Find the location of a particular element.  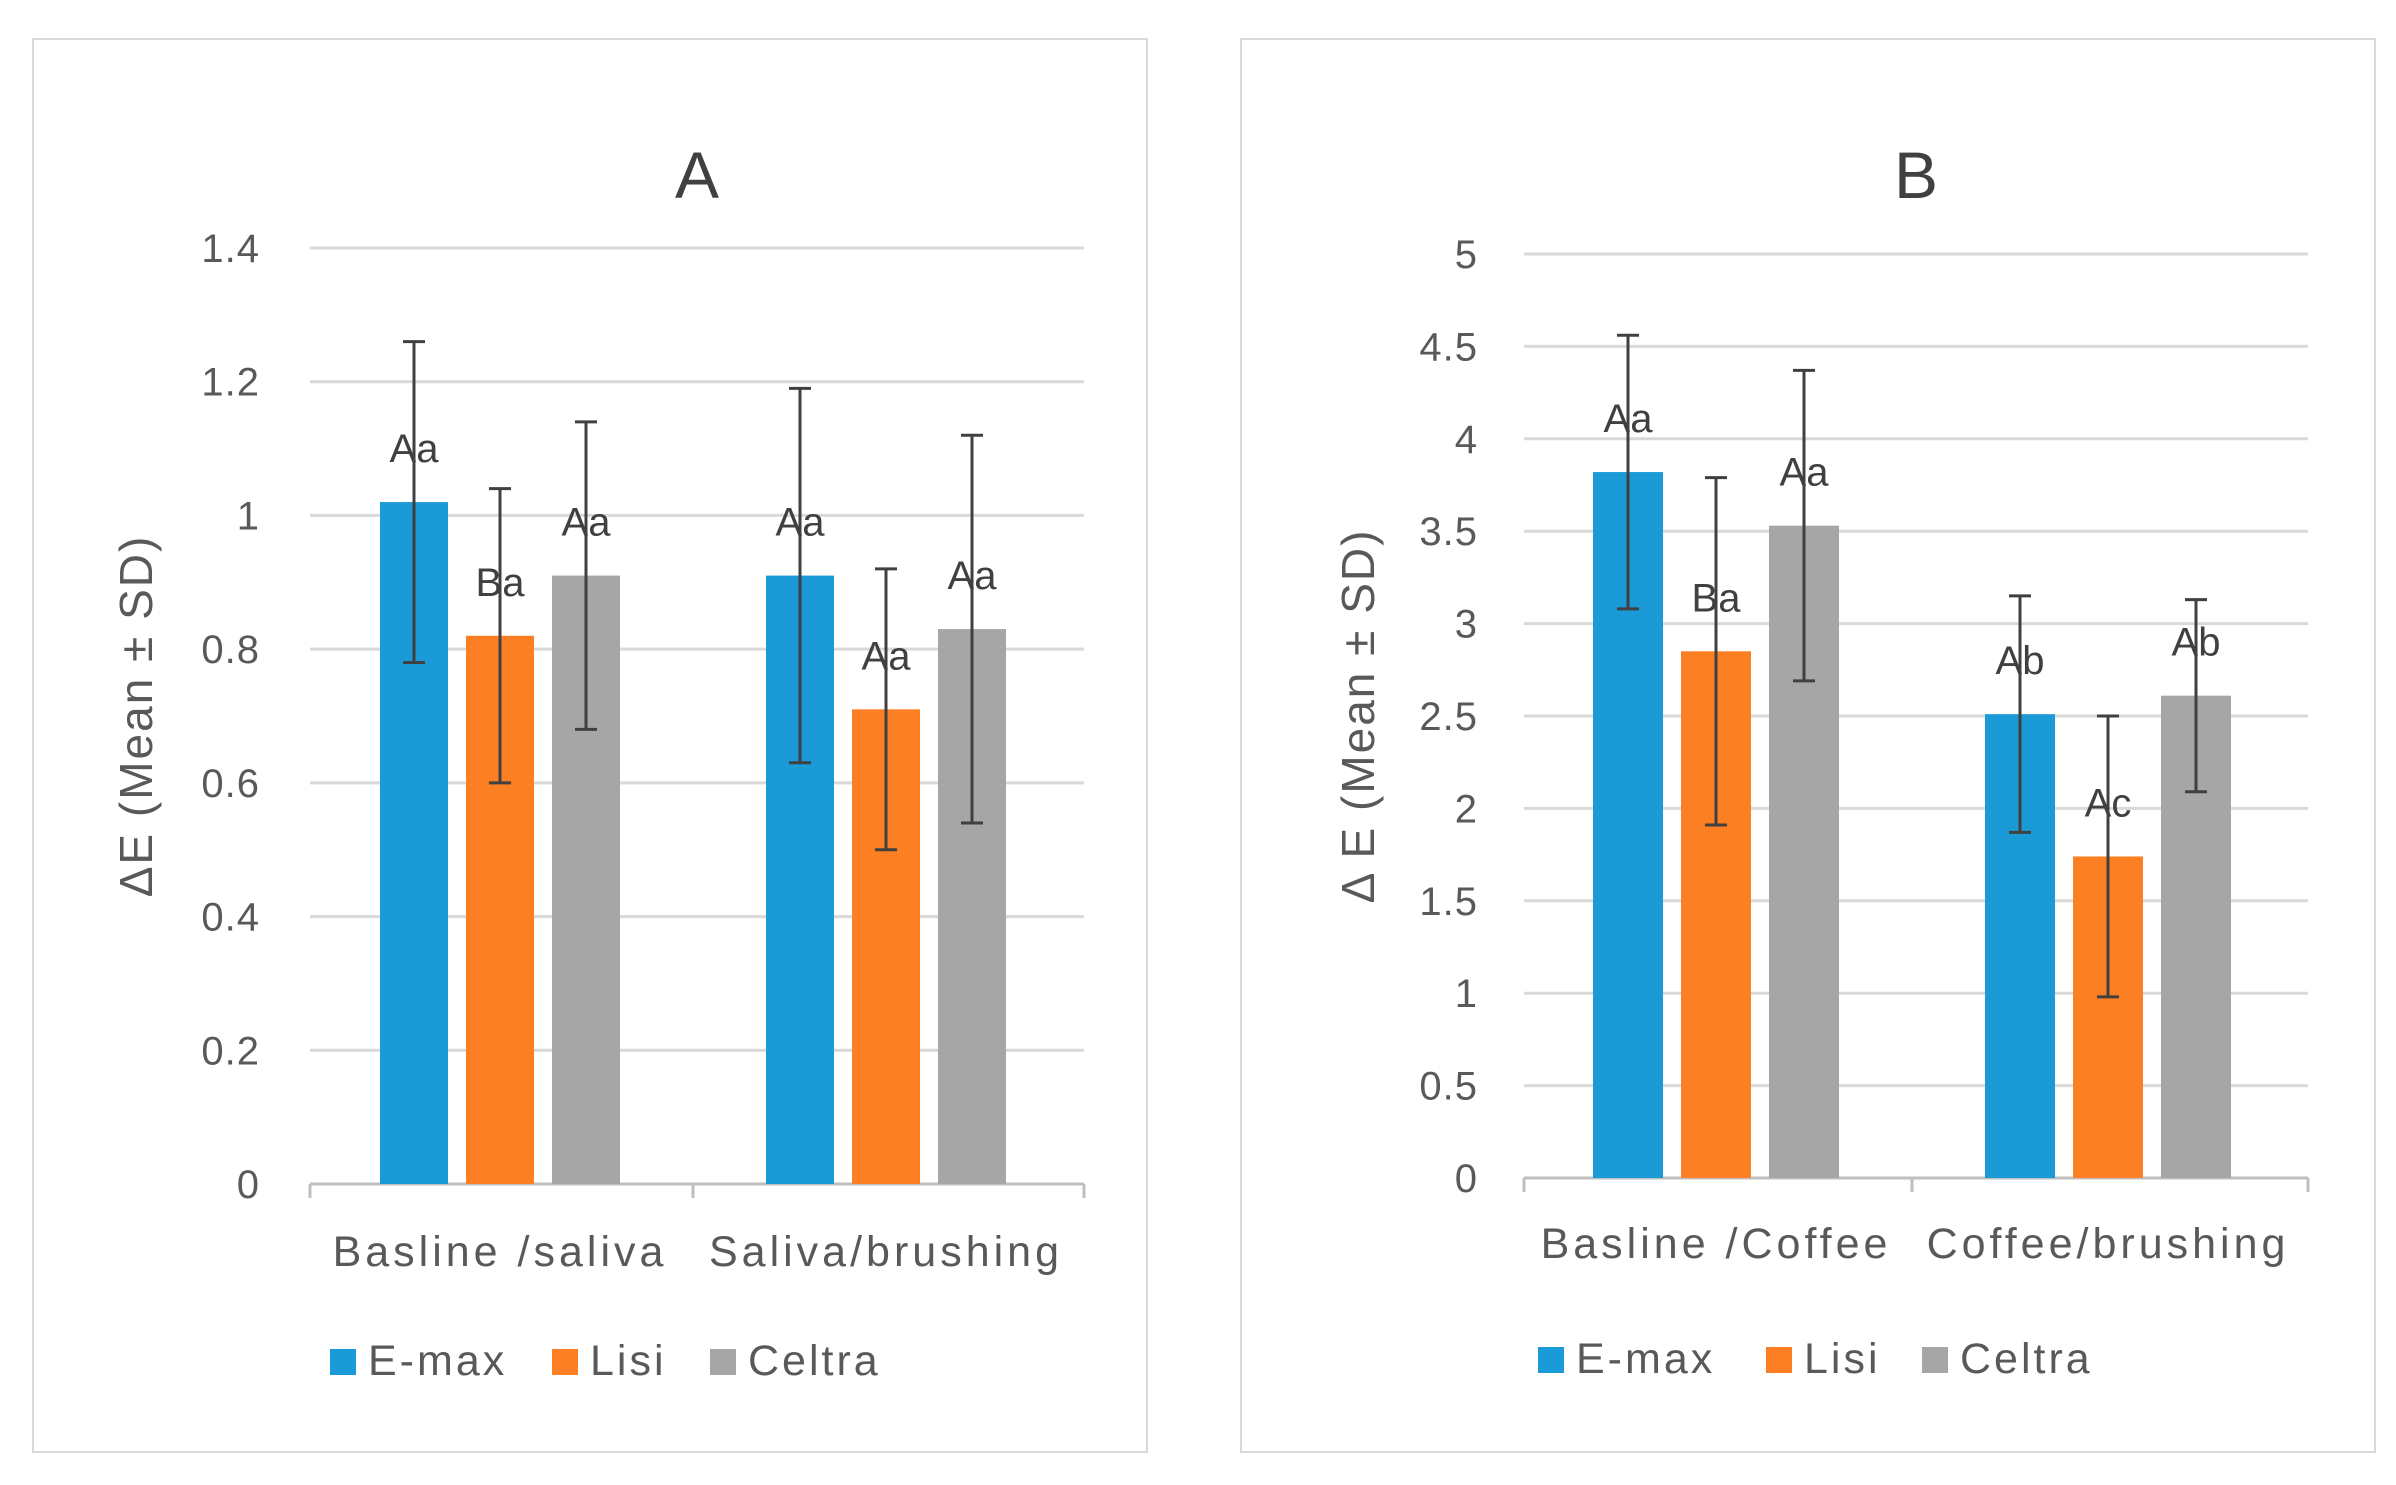

chart-a-legend-label-lisi: Lisi is located at coordinates (628, 1361).